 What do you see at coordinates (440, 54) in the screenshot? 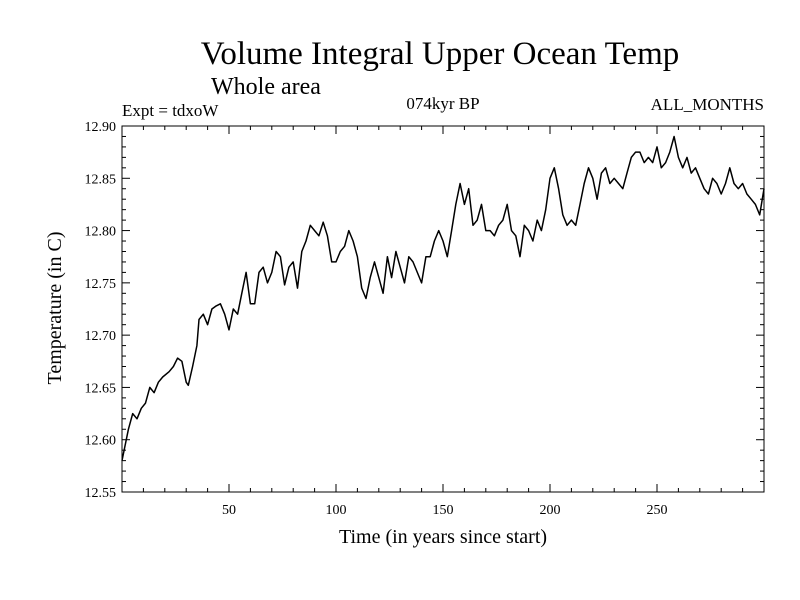
I see `chart-title: Volume Integral Upper Ocean Temp` at bounding box center [440, 54].